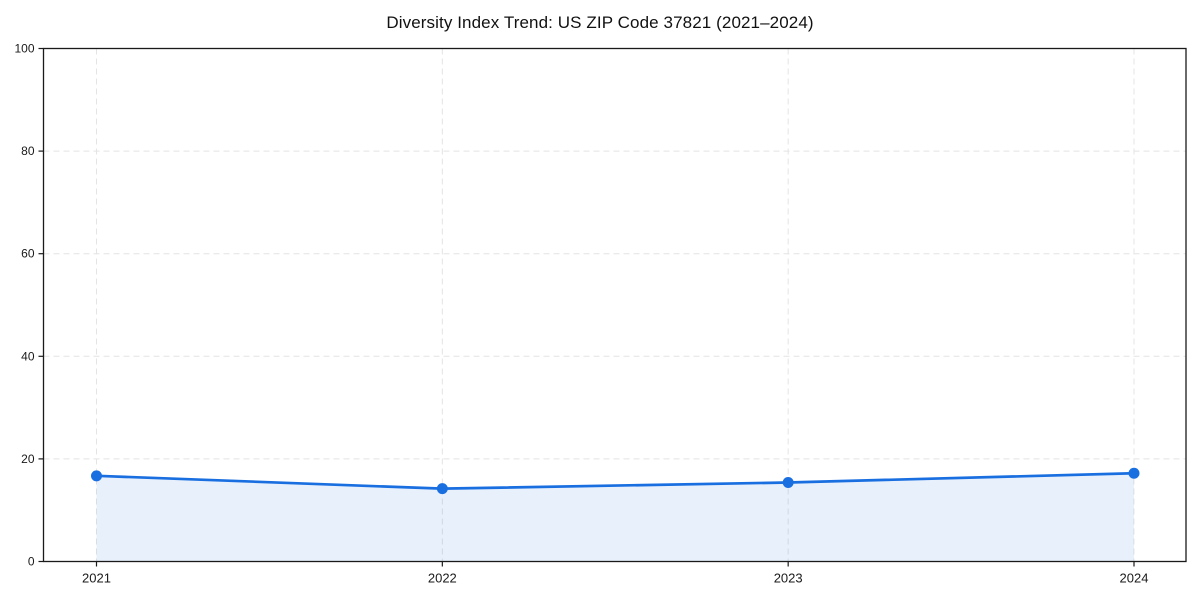 Image resolution: width=1200 pixels, height=600 pixels. Describe the element at coordinates (28, 151) in the screenshot. I see `y-tick-label: 80` at that location.